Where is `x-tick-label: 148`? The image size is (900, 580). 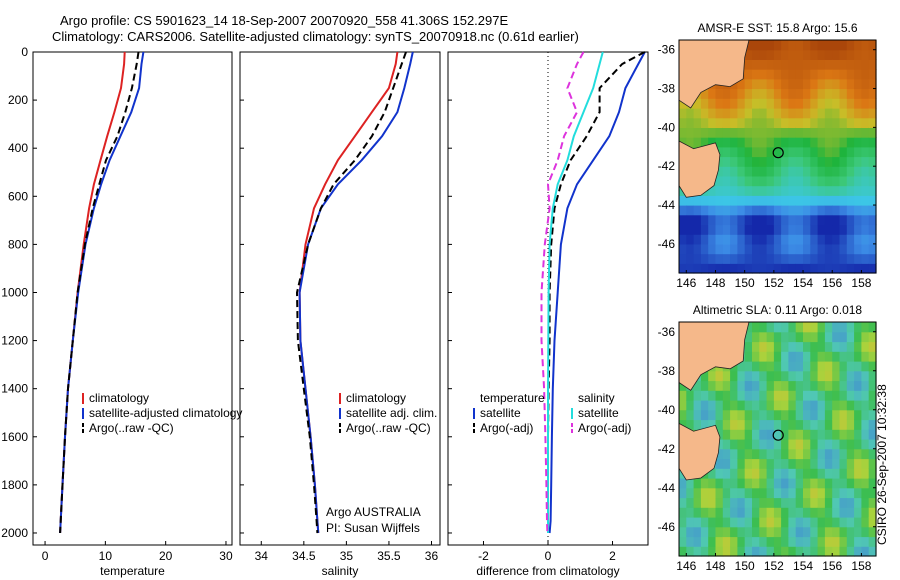 x-tick-label: 148 is located at coordinates (715, 566).